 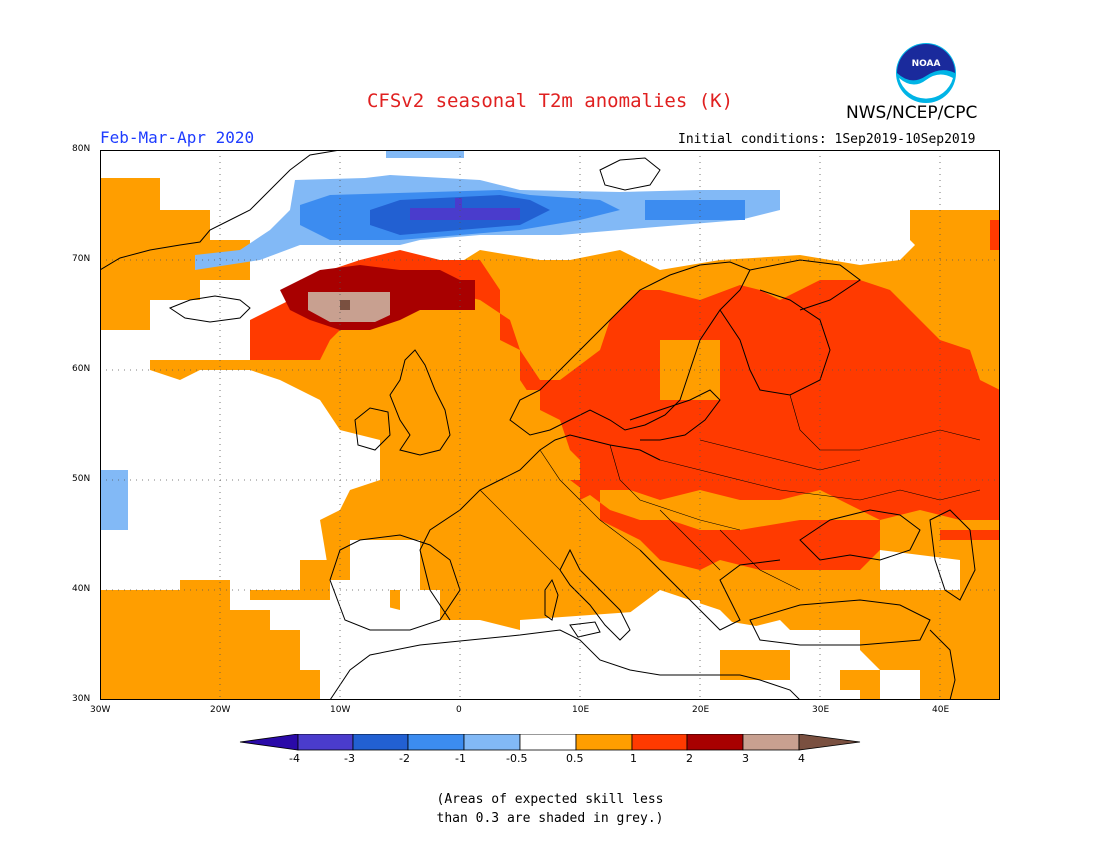 I want to click on colorbar-label: -4, so click(x=294, y=758).